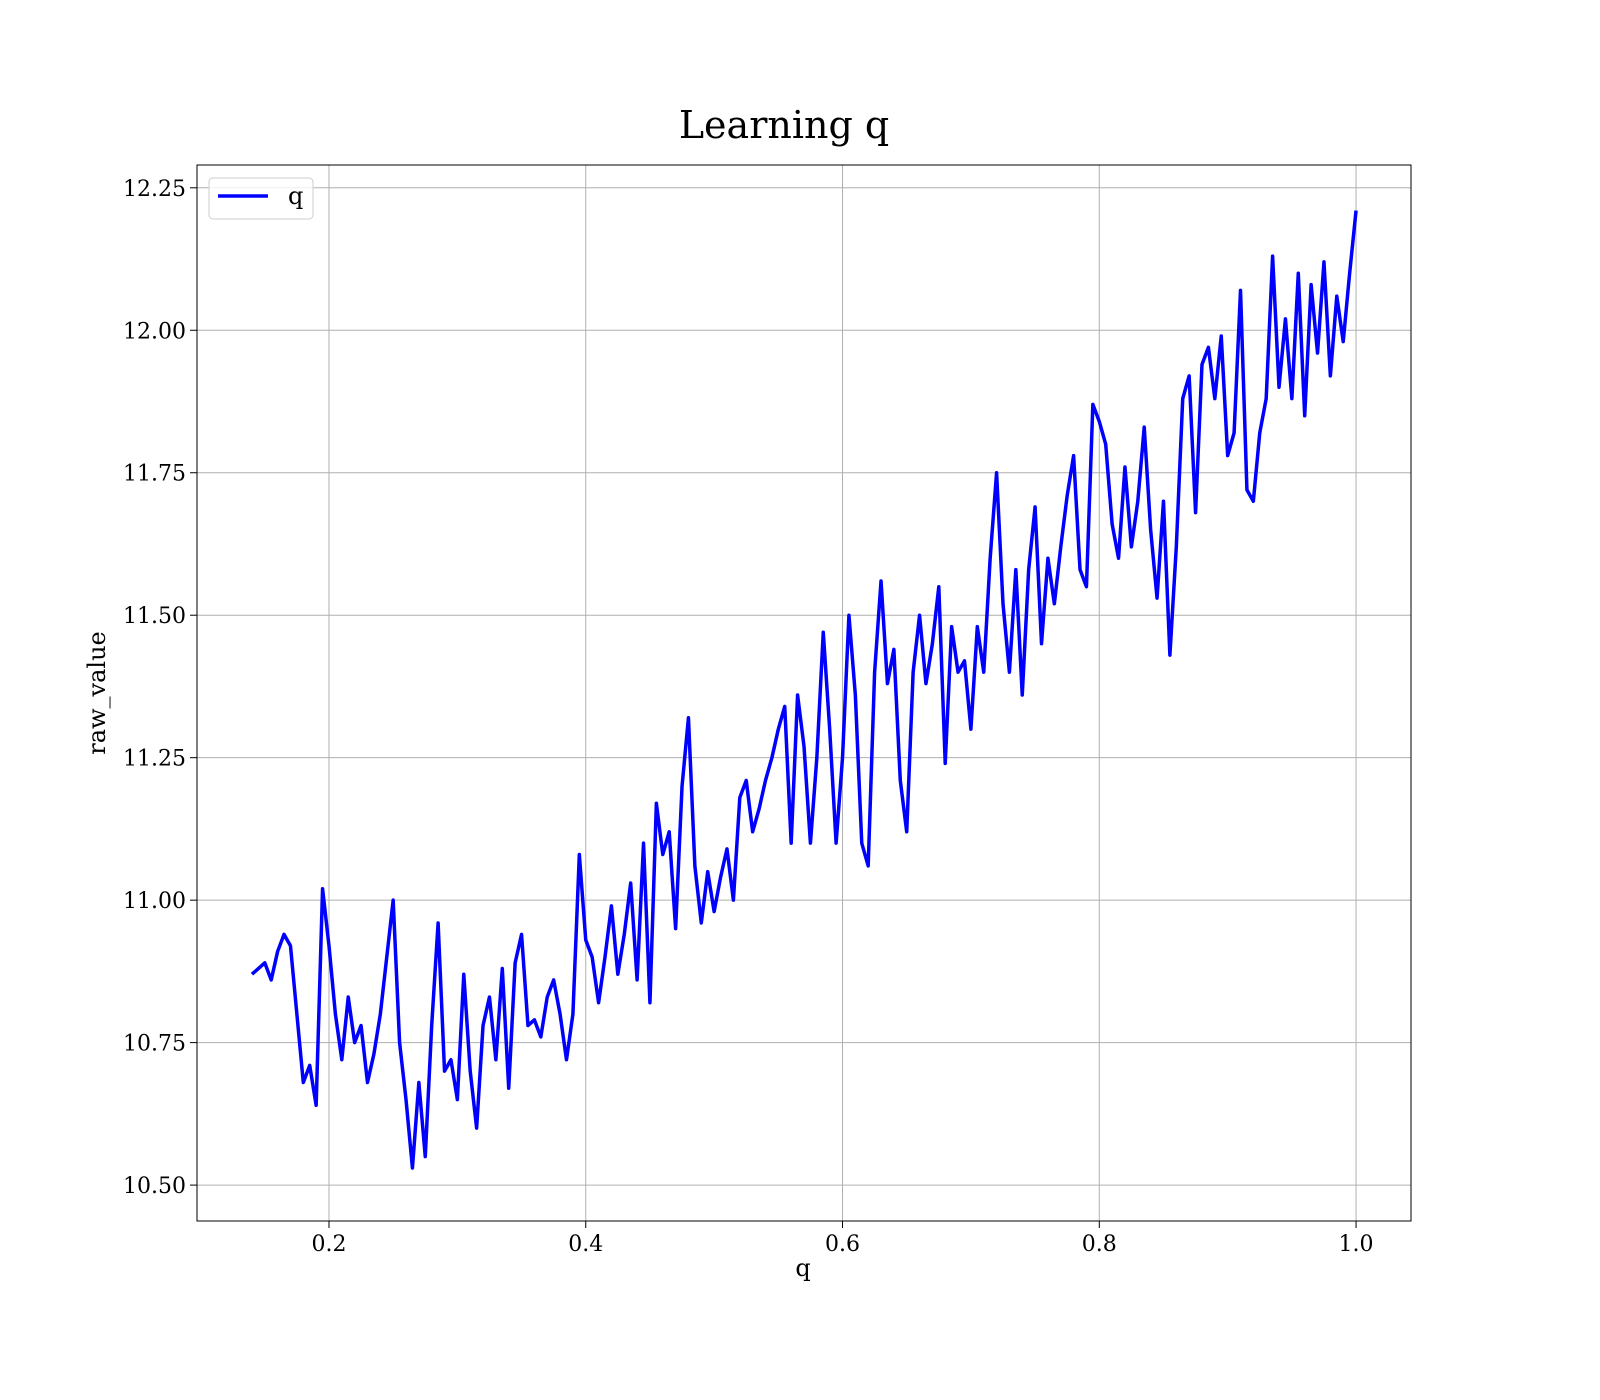  I want to click on x-tick-label: 0.2, so click(328, 1244).